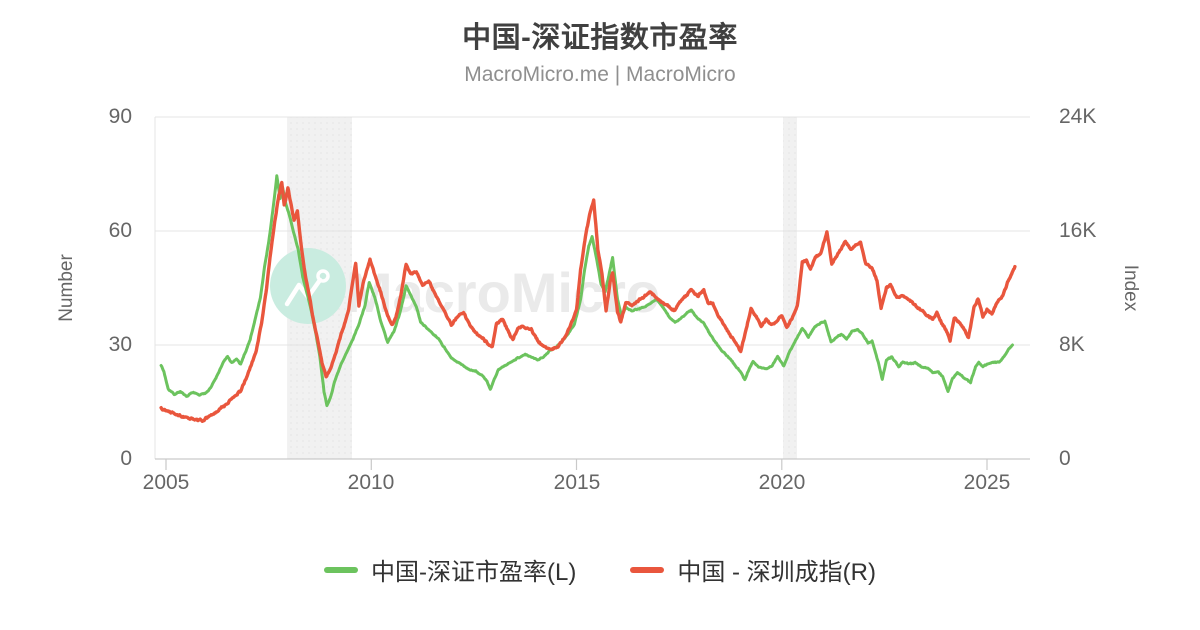  What do you see at coordinates (647, 569) in the screenshot?
I see `index-line-swatch` at bounding box center [647, 569].